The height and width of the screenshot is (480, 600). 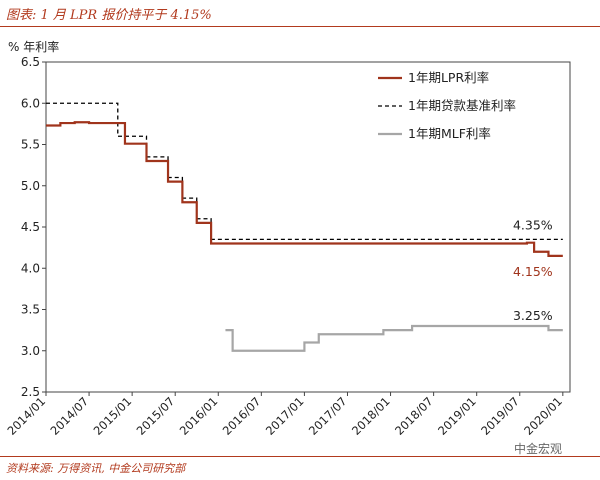 What do you see at coordinates (113, 416) in the screenshot?
I see `x-tick-label: 2015/01` at bounding box center [113, 416].